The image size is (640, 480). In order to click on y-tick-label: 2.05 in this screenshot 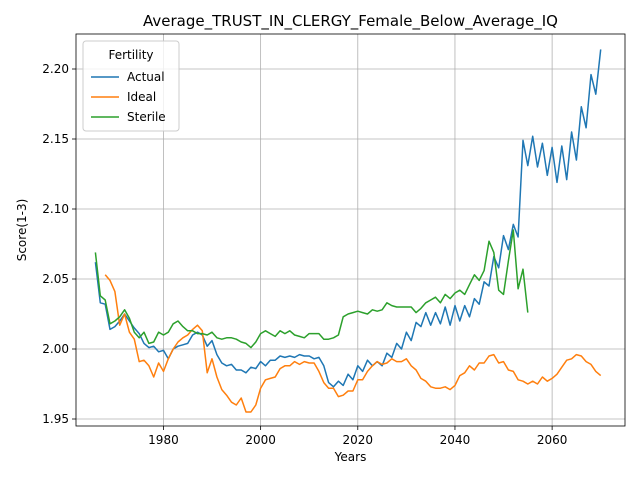, I will do `click(55, 279)`.